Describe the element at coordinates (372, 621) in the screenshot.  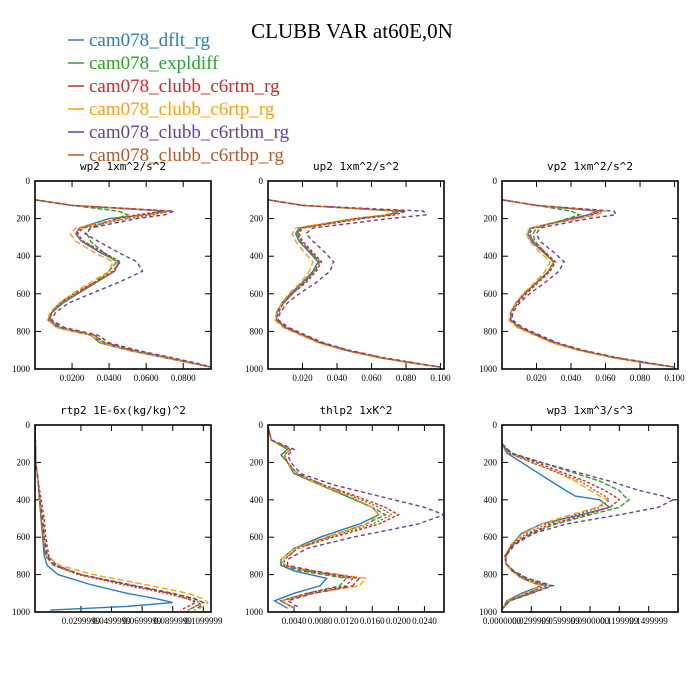
I see `x-tick-label: 0.0160` at that location.